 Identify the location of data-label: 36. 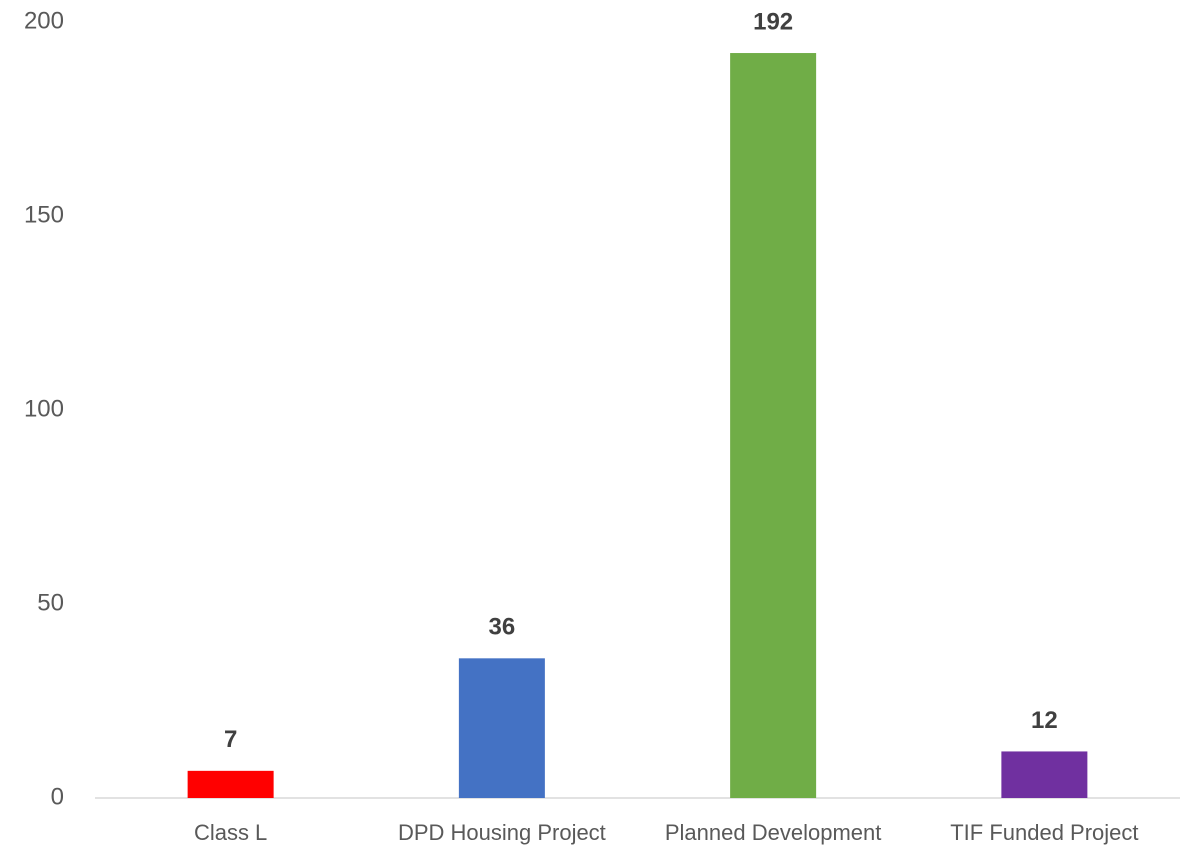
(502, 627).